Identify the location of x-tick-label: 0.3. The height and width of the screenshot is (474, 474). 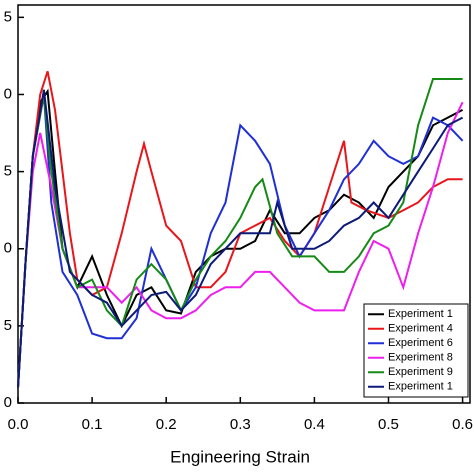
(240, 424).